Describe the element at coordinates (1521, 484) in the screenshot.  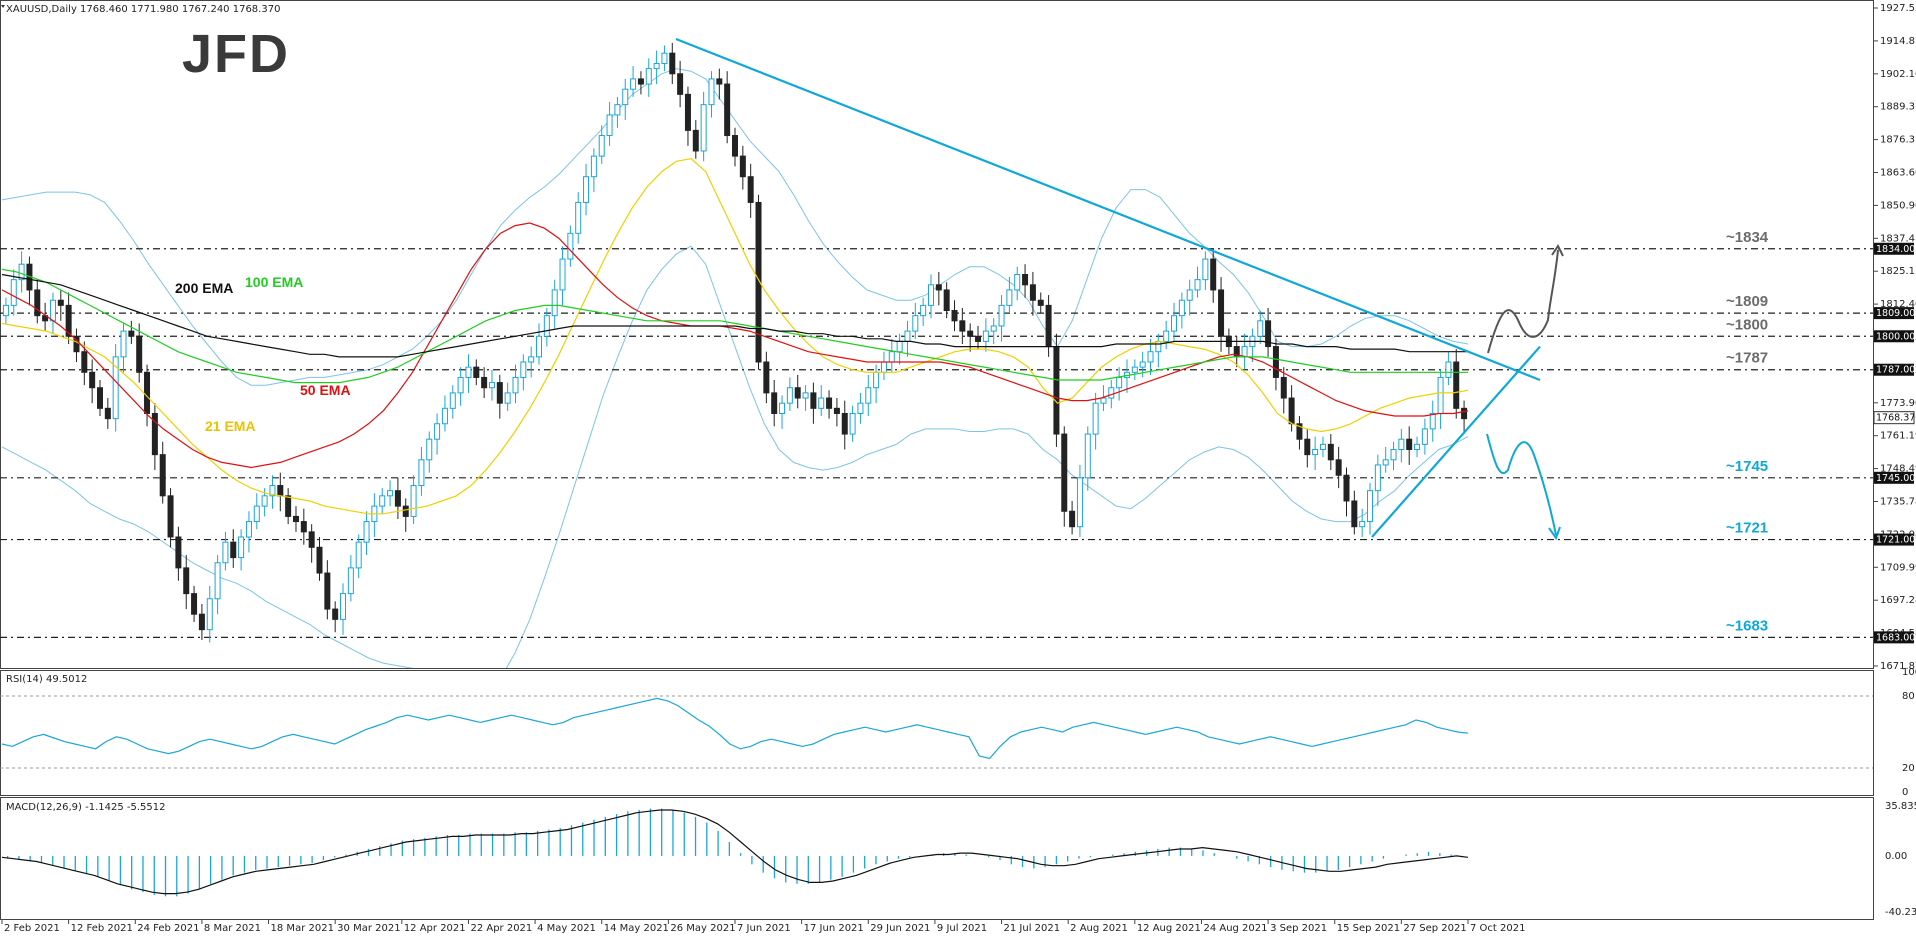
I see `downside-scenario-arrow` at that location.